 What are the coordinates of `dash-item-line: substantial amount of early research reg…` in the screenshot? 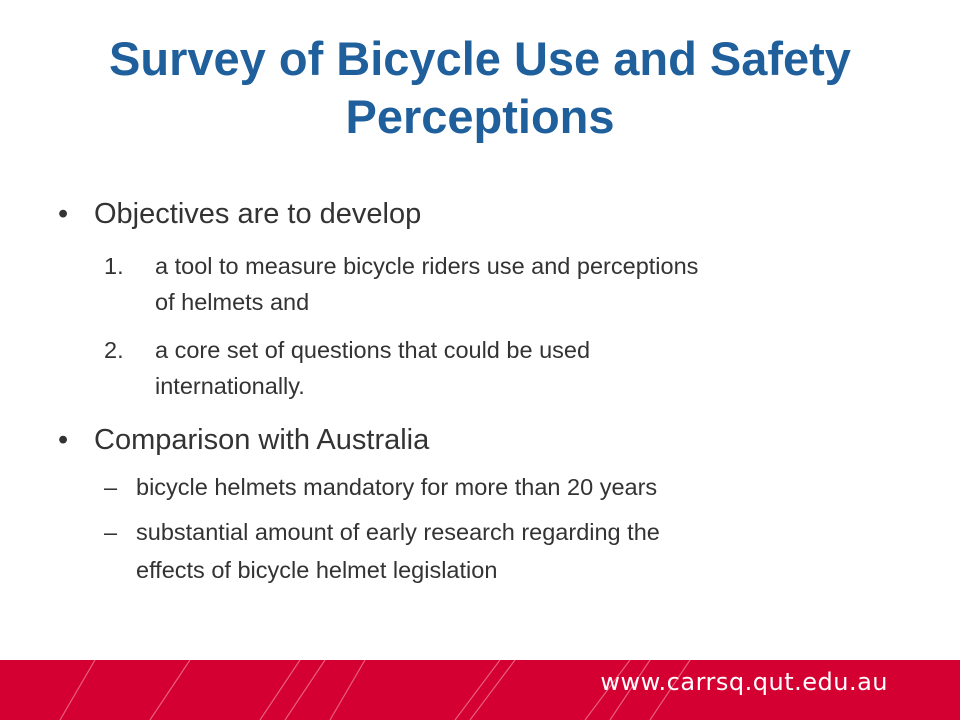 It's located at (398, 532).